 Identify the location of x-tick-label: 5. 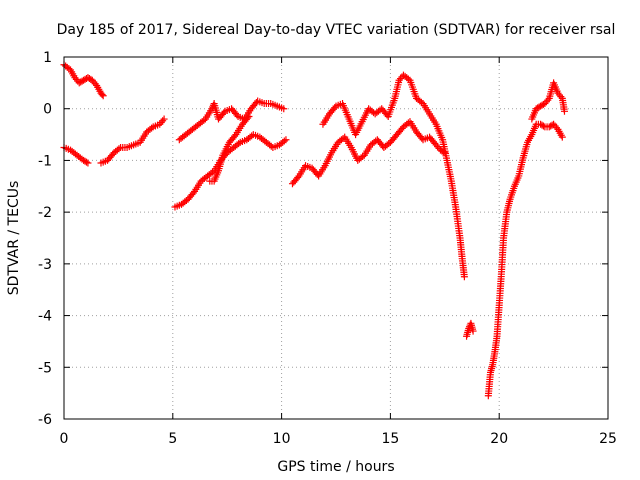
(172, 439).